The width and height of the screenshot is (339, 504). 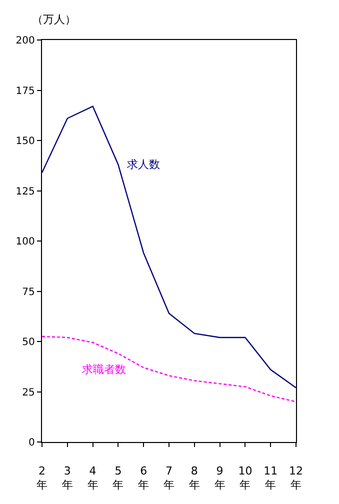 I want to click on y-tick-label: 150, so click(x=25, y=141).